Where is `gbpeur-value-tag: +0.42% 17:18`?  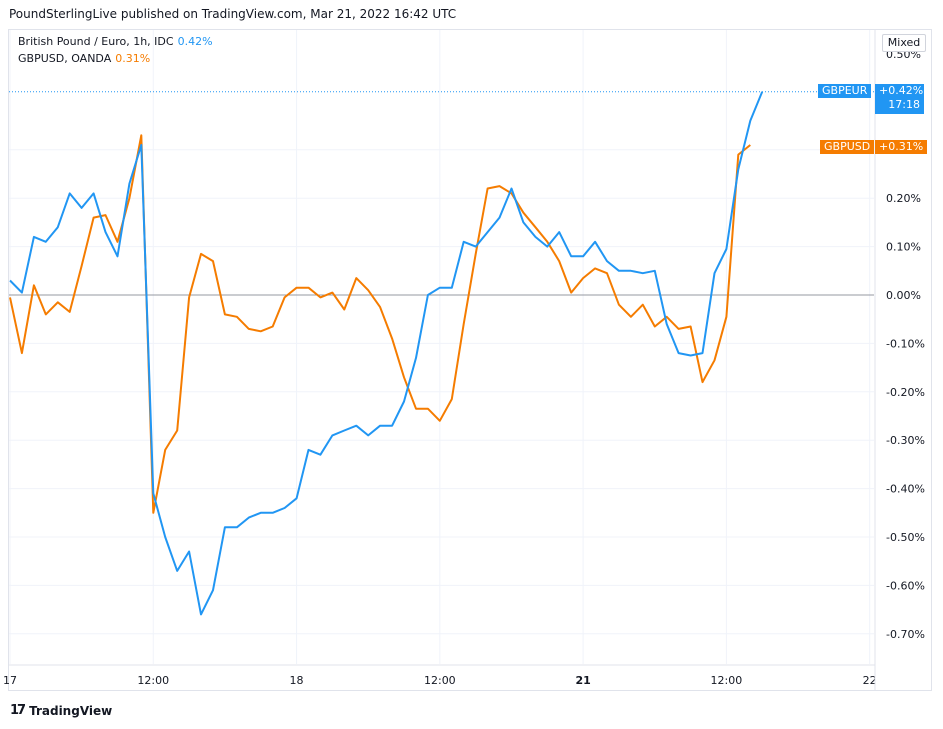
gbpeur-value-tag: +0.42% 17:18 is located at coordinates (899, 99).